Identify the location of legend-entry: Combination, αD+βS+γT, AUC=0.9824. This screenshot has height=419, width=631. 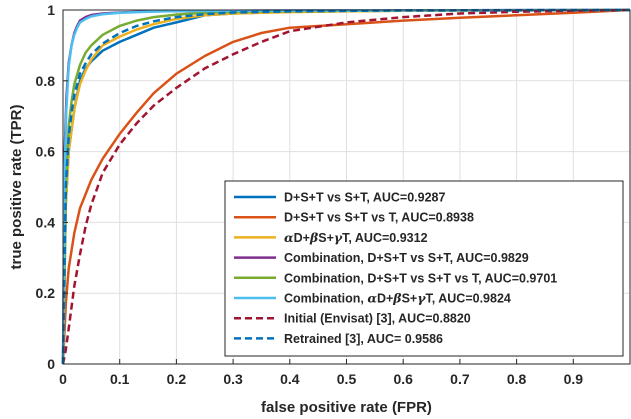
(397, 298).